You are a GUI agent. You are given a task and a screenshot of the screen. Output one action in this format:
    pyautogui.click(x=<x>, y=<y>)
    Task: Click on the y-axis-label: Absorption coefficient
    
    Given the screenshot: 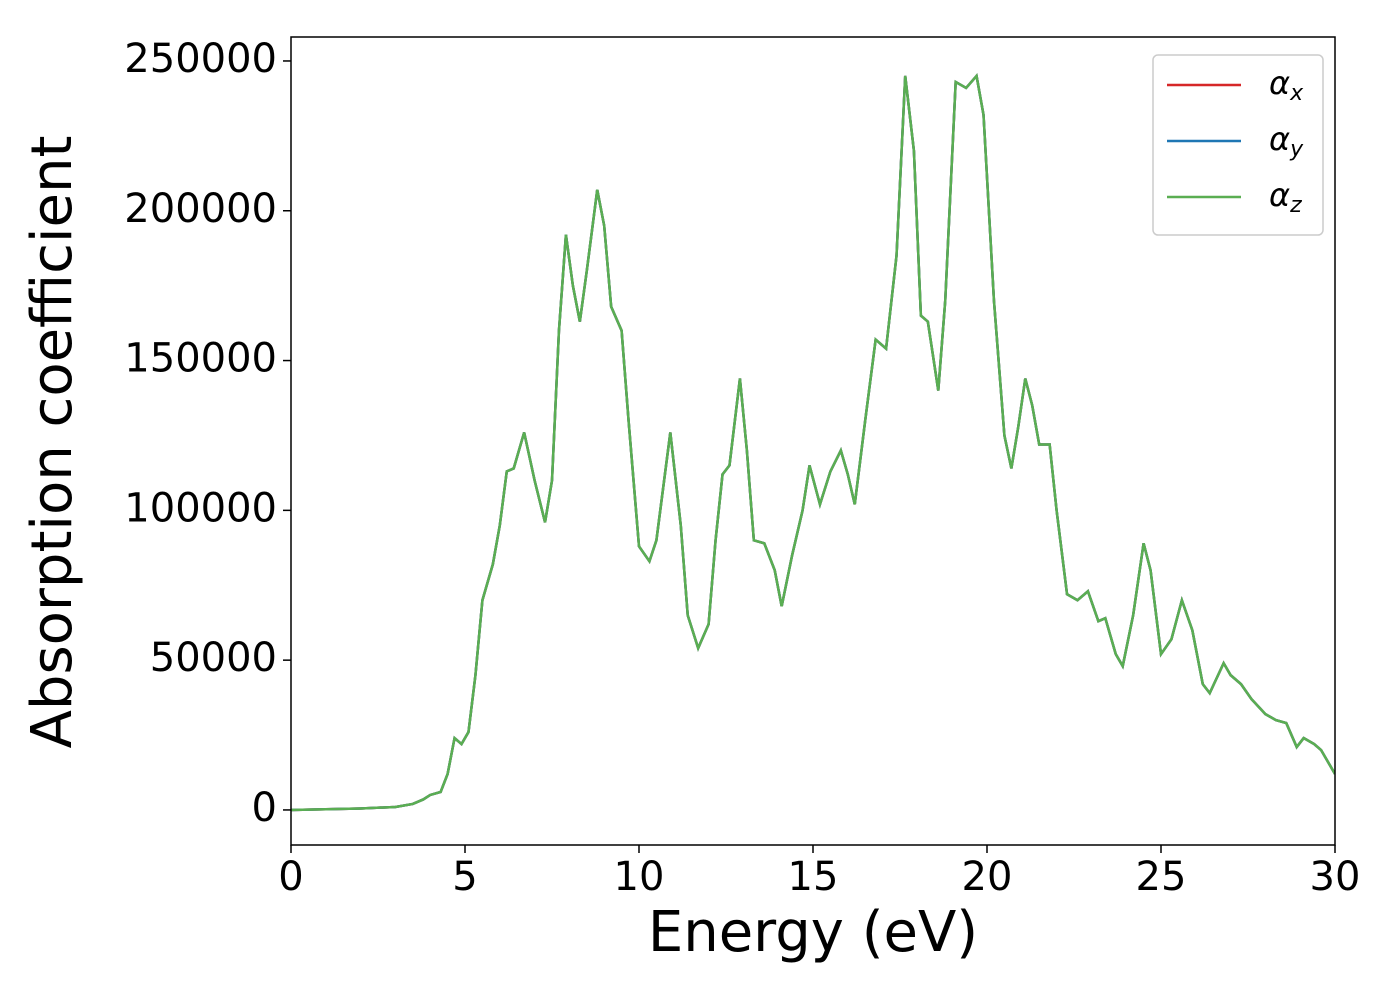 What is the action you would take?
    pyautogui.click(x=52, y=442)
    